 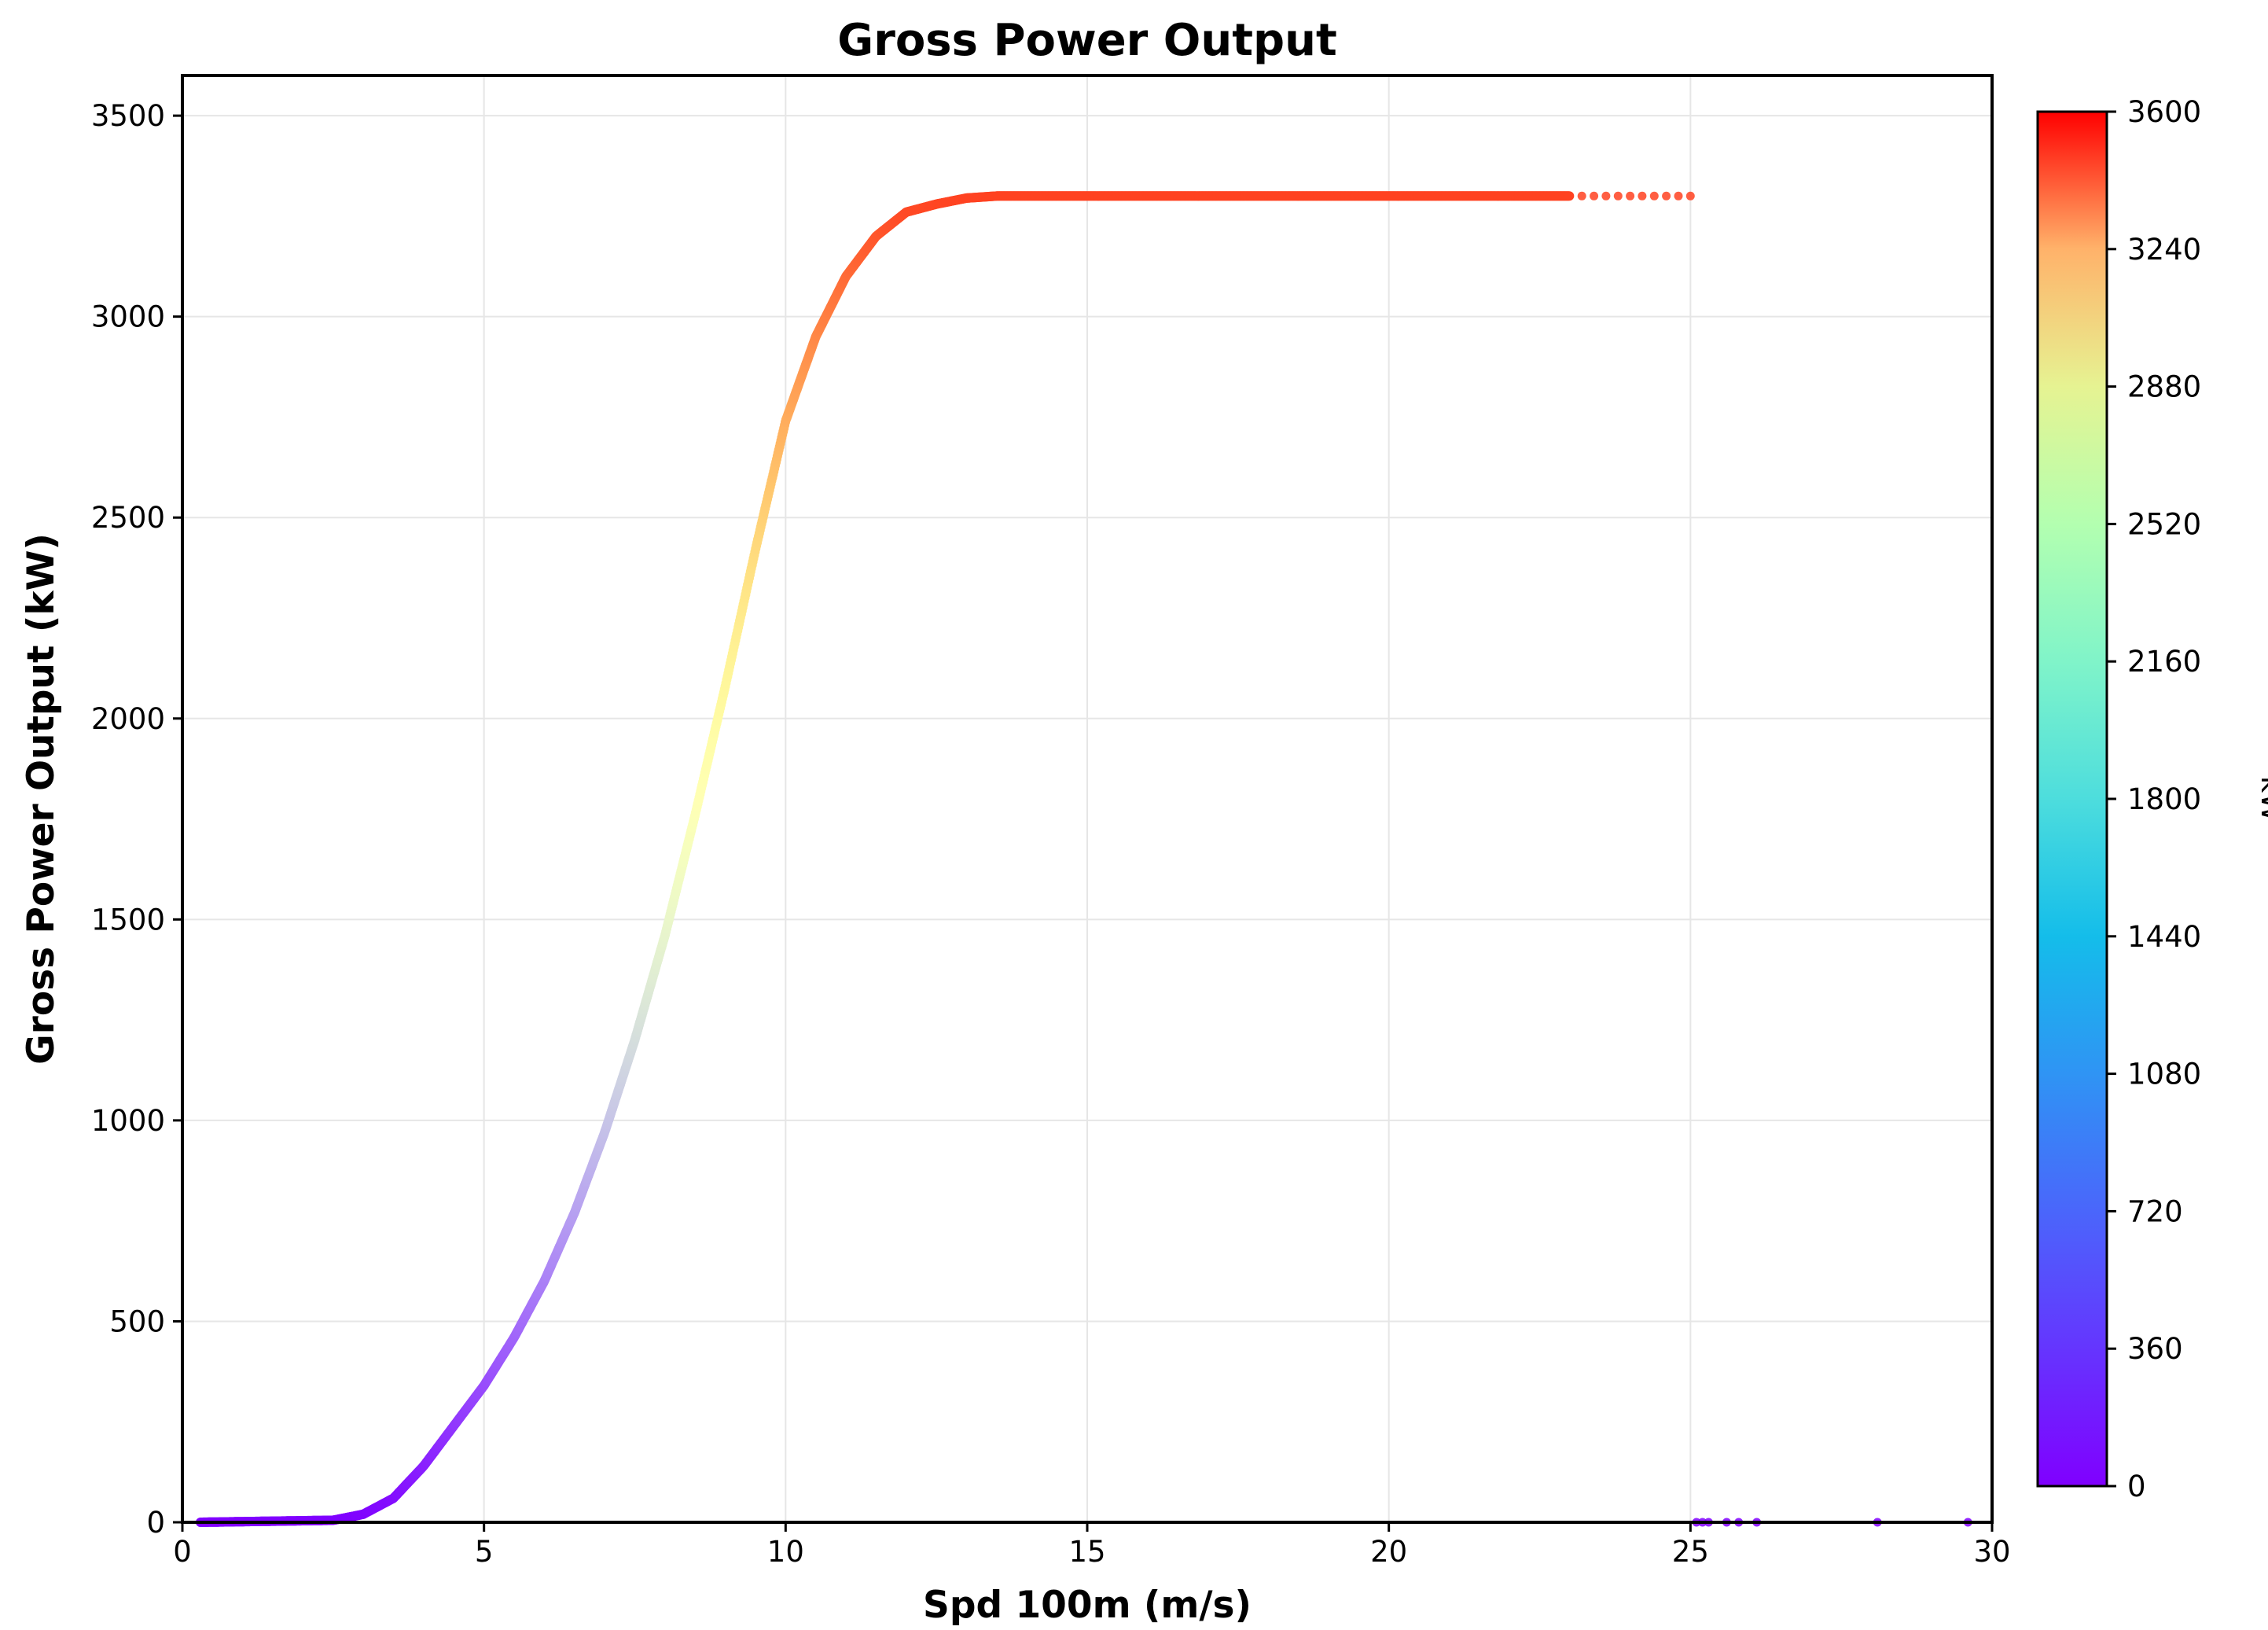 What do you see at coordinates (2164, 524) in the screenshot?
I see `colorbar-tick-label: 2520` at bounding box center [2164, 524].